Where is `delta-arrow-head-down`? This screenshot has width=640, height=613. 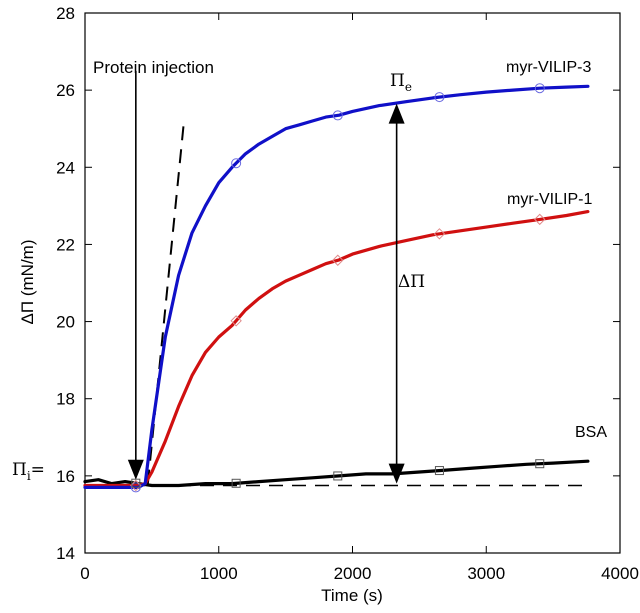 delta-arrow-head-down is located at coordinates (396, 473).